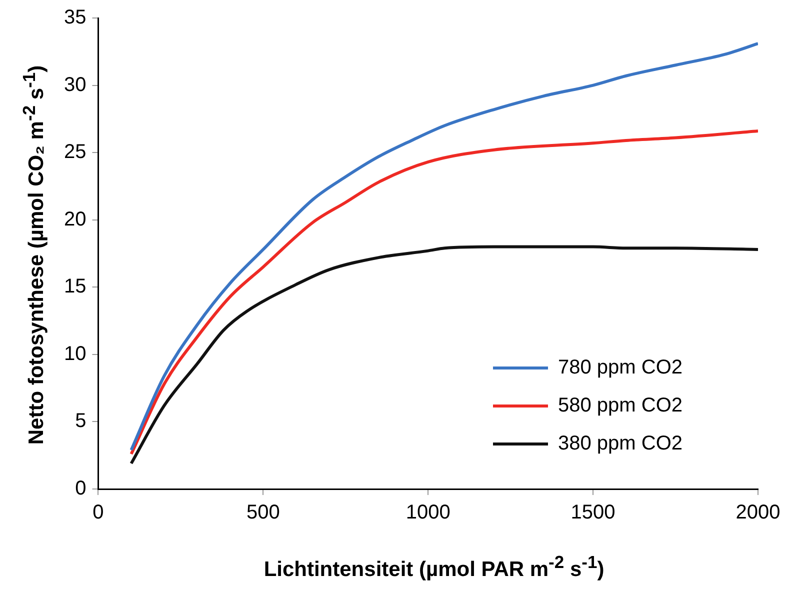 This screenshot has width=788, height=591. What do you see at coordinates (75, 152) in the screenshot?
I see `y-tick-label: 25` at bounding box center [75, 152].